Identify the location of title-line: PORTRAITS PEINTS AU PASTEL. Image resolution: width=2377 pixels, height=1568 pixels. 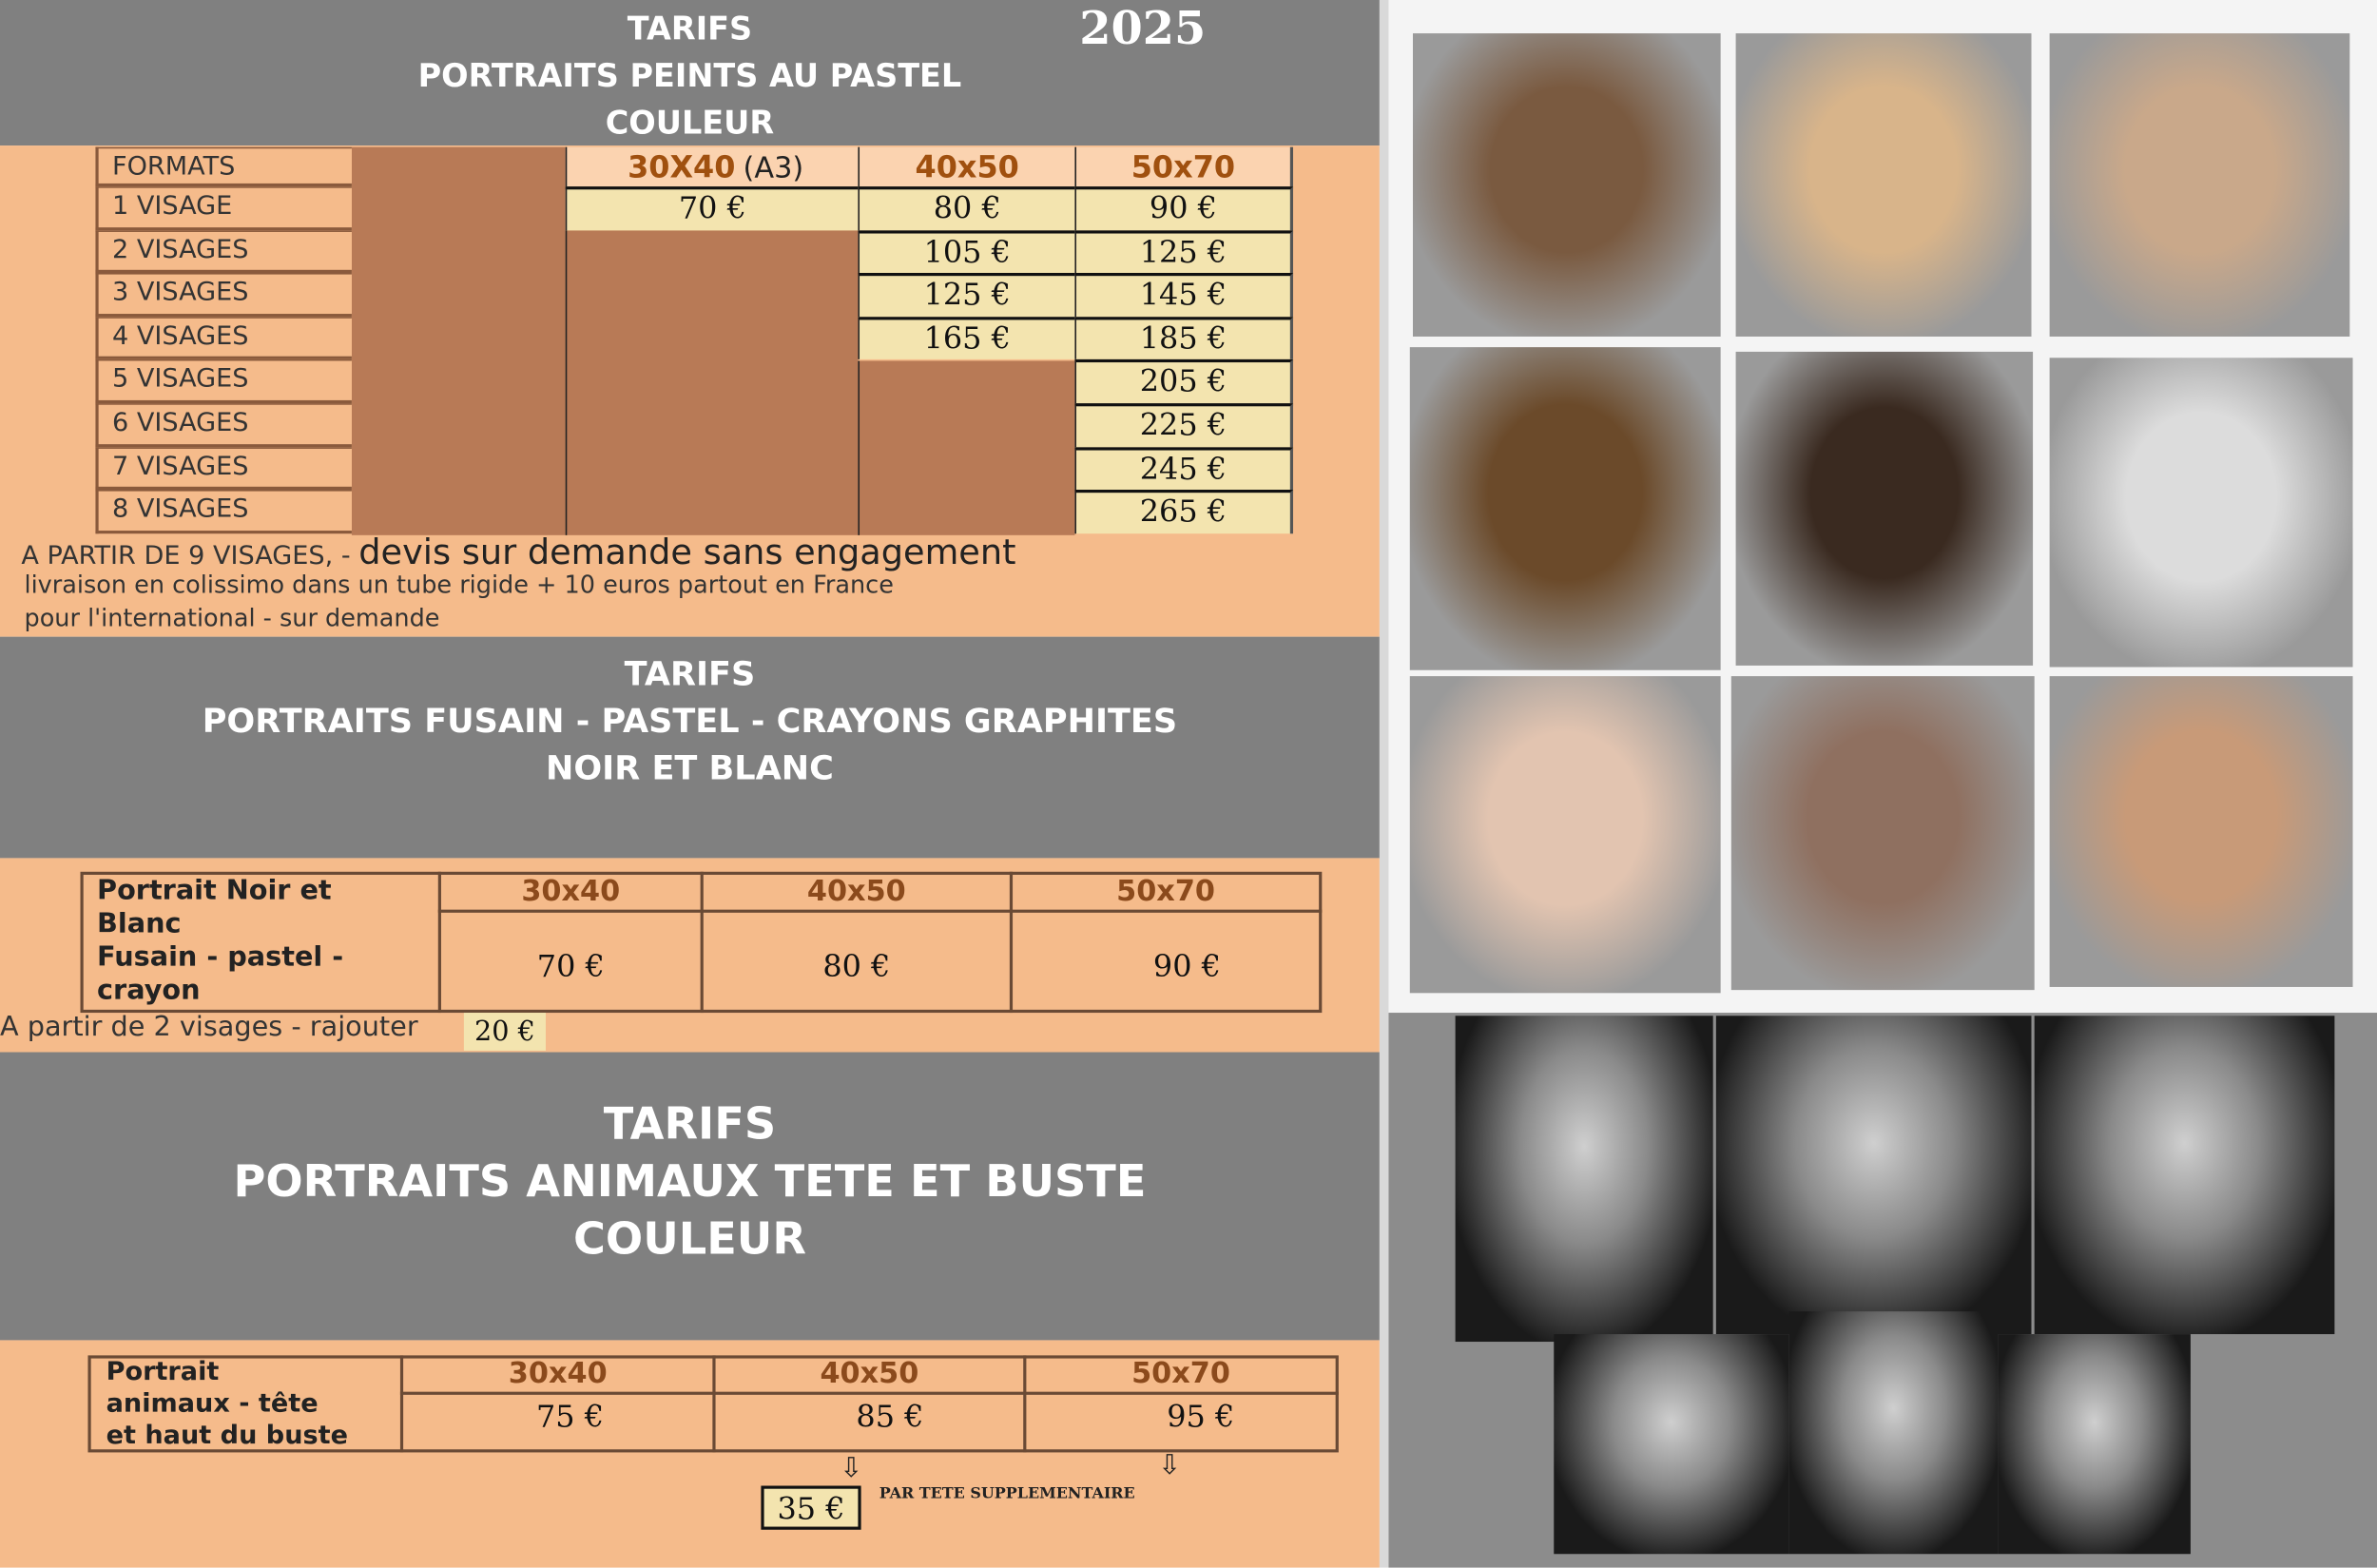
(689, 75).